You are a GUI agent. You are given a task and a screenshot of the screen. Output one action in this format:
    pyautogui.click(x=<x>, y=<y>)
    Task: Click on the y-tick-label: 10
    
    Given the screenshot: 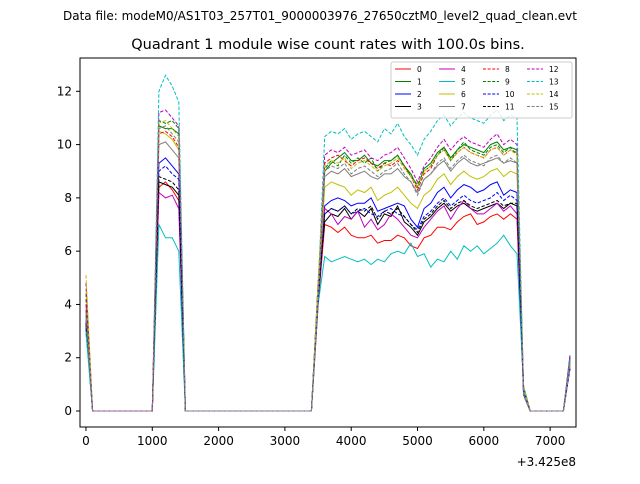 What is the action you would take?
    pyautogui.click(x=64, y=145)
    